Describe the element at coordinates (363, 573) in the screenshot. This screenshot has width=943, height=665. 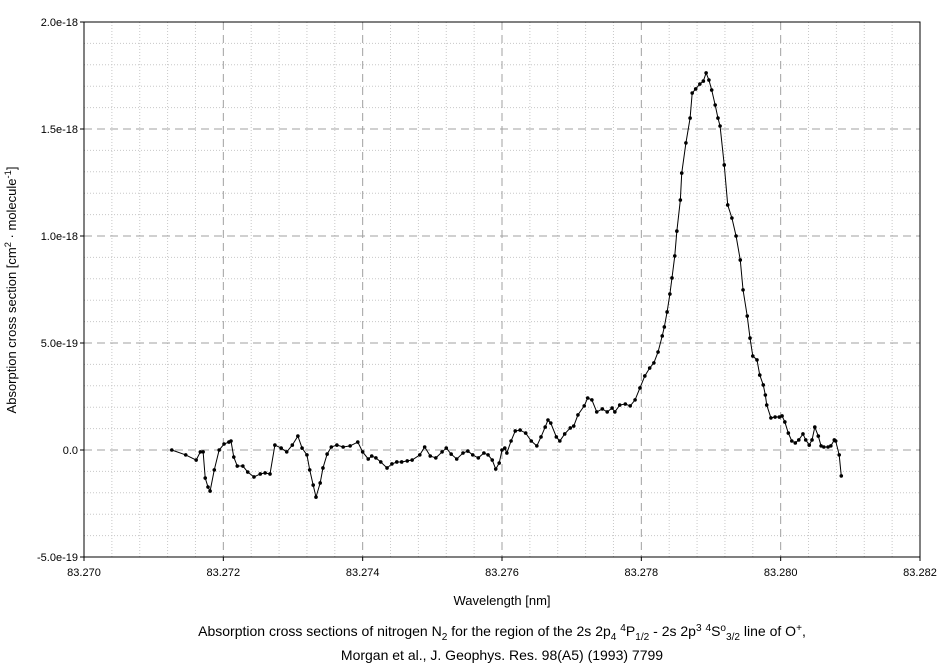
I see `x-tick-label: 83.274` at that location.